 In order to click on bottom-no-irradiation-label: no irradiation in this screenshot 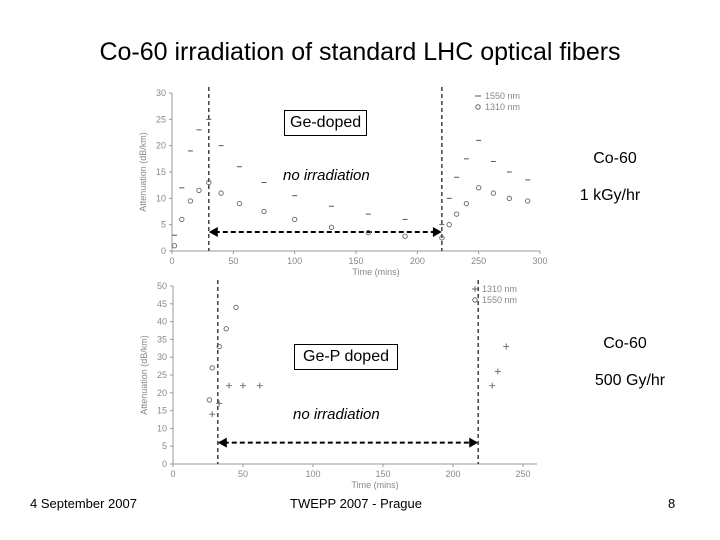, I will do `click(336, 414)`.